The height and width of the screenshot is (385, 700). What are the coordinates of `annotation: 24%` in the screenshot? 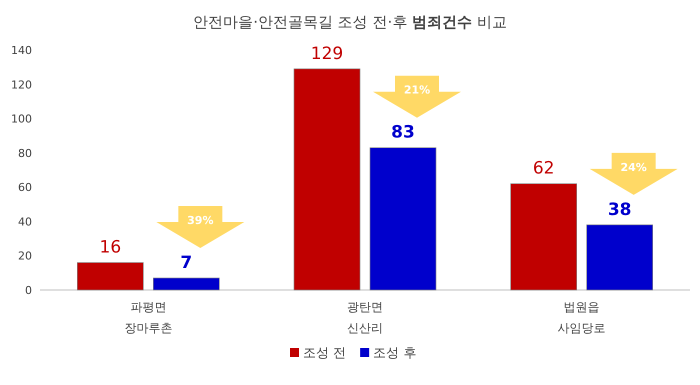 It's located at (633, 167).